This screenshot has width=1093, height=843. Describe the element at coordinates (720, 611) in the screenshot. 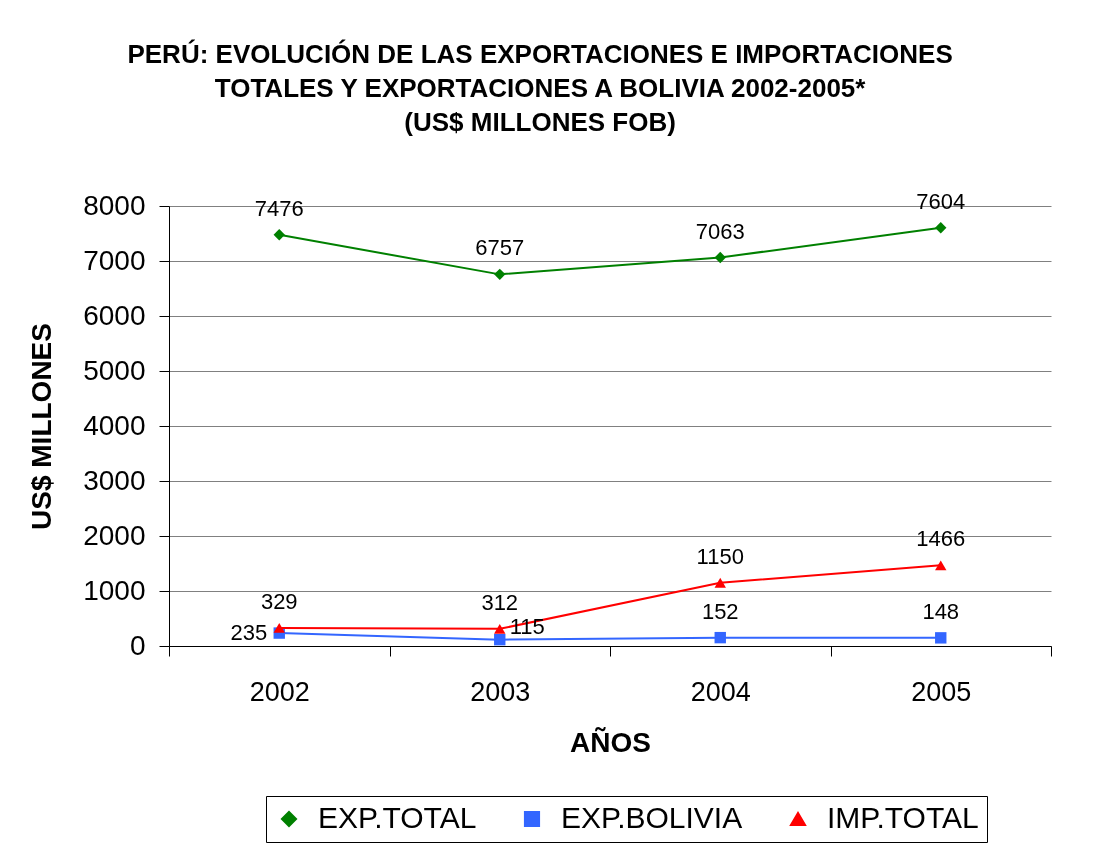

I see `data-label: 152` at that location.